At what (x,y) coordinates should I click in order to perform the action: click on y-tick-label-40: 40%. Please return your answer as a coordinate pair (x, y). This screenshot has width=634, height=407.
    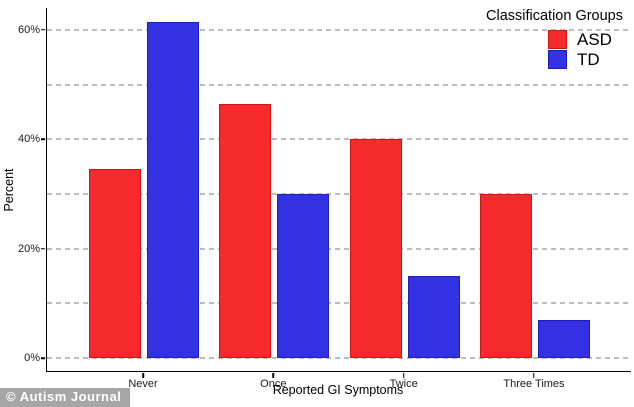
    Looking at the image, I should click on (28, 139).